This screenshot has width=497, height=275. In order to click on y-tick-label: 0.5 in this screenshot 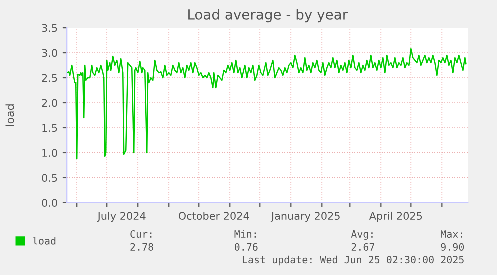, I will do `click(50, 178)`.